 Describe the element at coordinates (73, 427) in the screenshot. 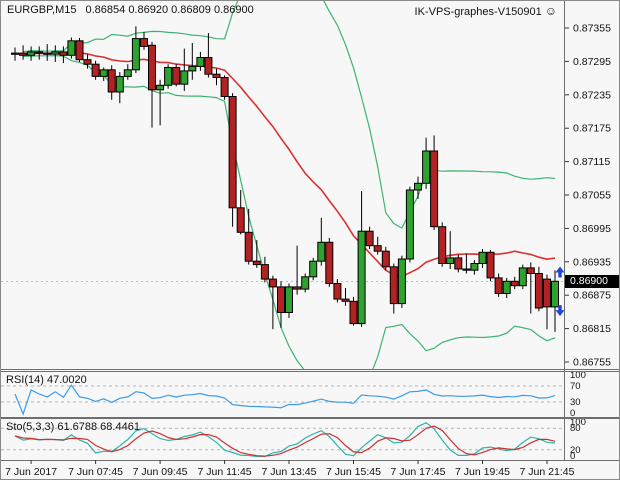

I see `stochastic-indicator-label: Sto(5,3,3) 61.6788 68.4461` at that location.